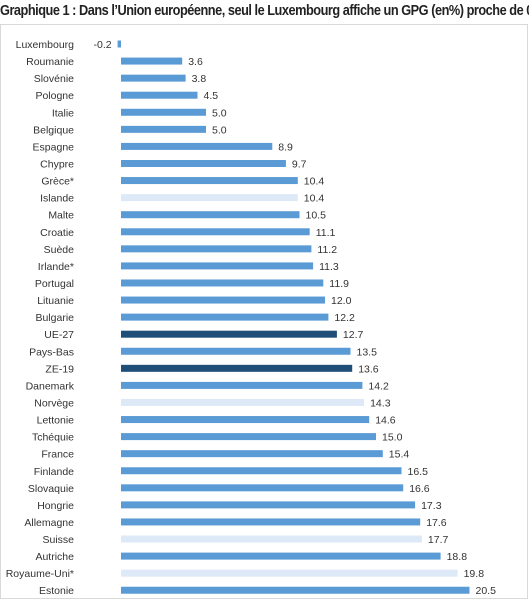  Describe the element at coordinates (210, 215) in the screenshot. I see `bar-malte` at that location.